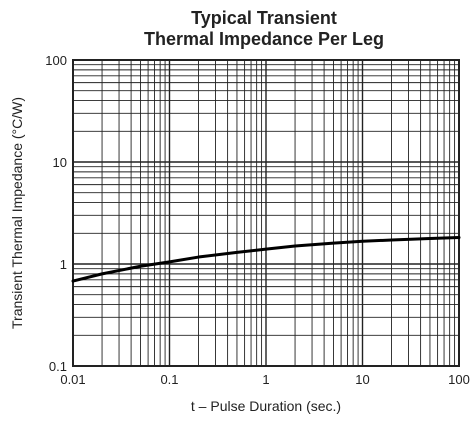 This screenshot has width=473, height=426. What do you see at coordinates (459, 379) in the screenshot?
I see `x-tick-label: 100` at bounding box center [459, 379].